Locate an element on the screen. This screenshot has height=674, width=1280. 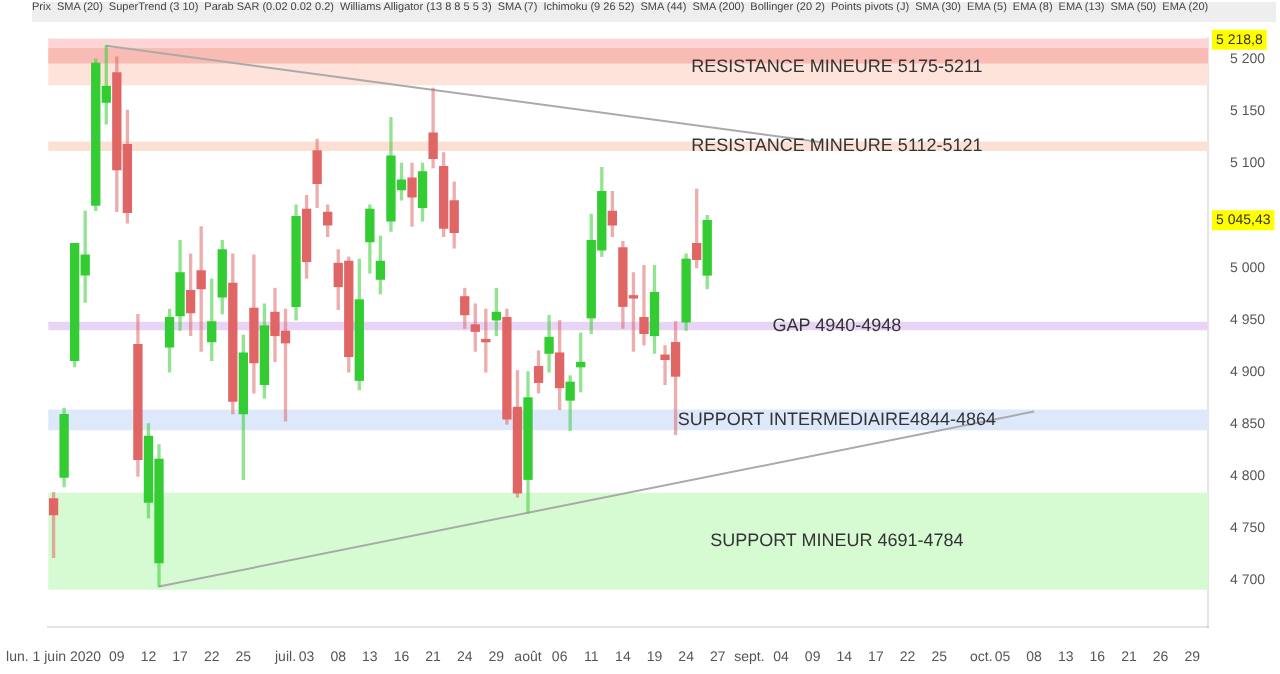
band-label: RESISTANCE MINEURE 5175-5211 is located at coordinates (837, 65).